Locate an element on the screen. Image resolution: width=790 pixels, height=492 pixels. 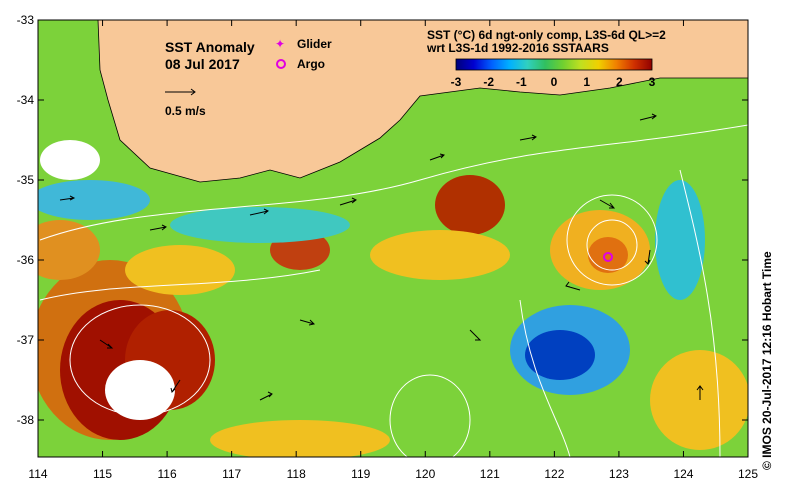
colorbar-tick-label: 0 is located at coordinates (554, 82).